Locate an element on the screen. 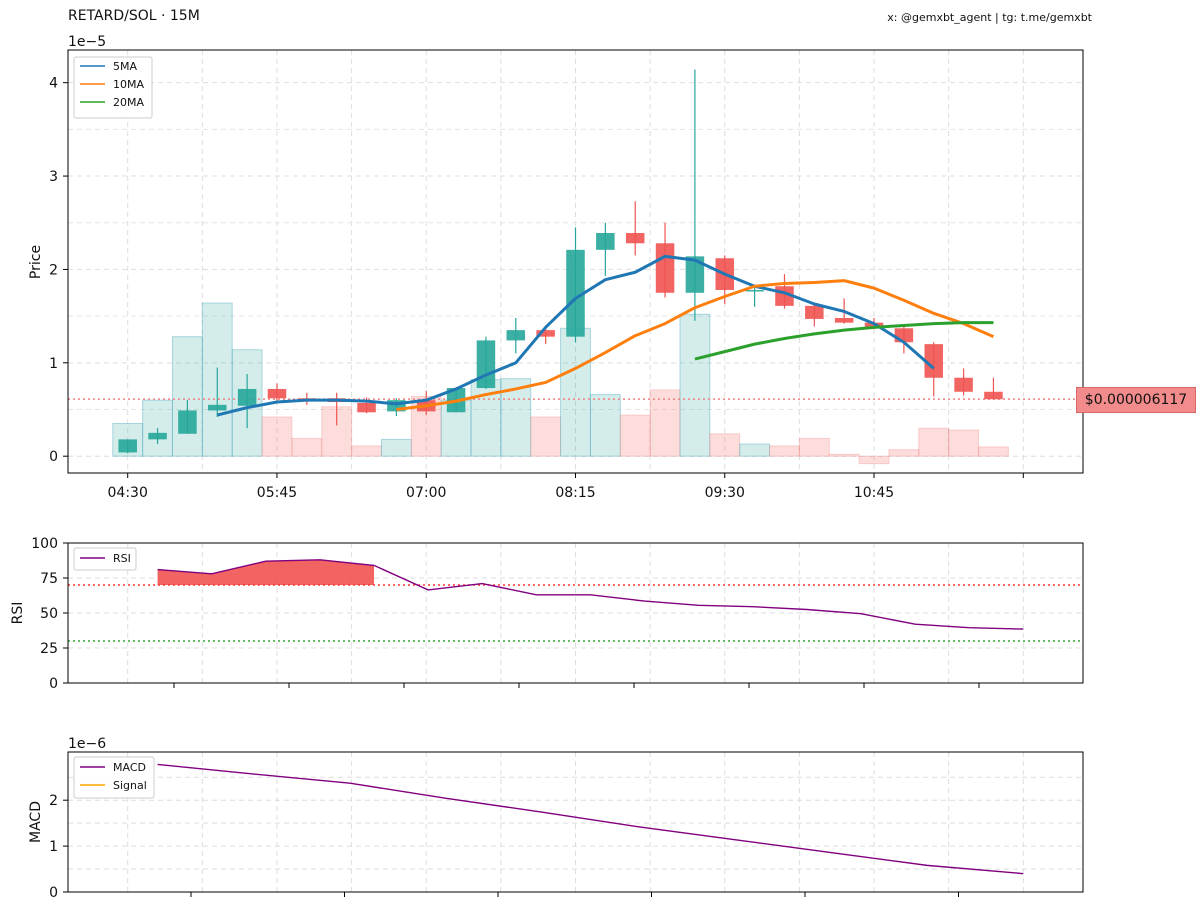  legend-label: 5MA is located at coordinates (125, 66).